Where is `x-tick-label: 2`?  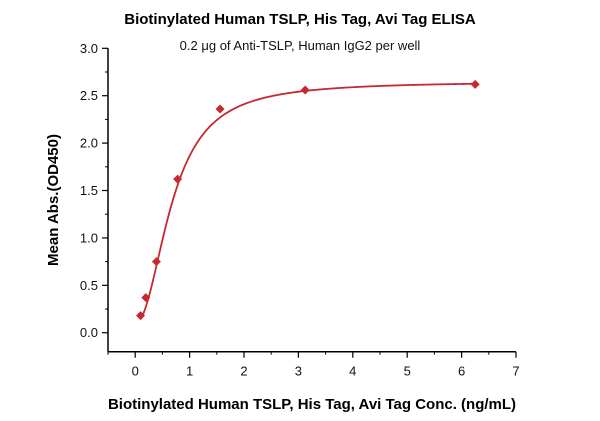 x-tick-label: 2 is located at coordinates (243, 371).